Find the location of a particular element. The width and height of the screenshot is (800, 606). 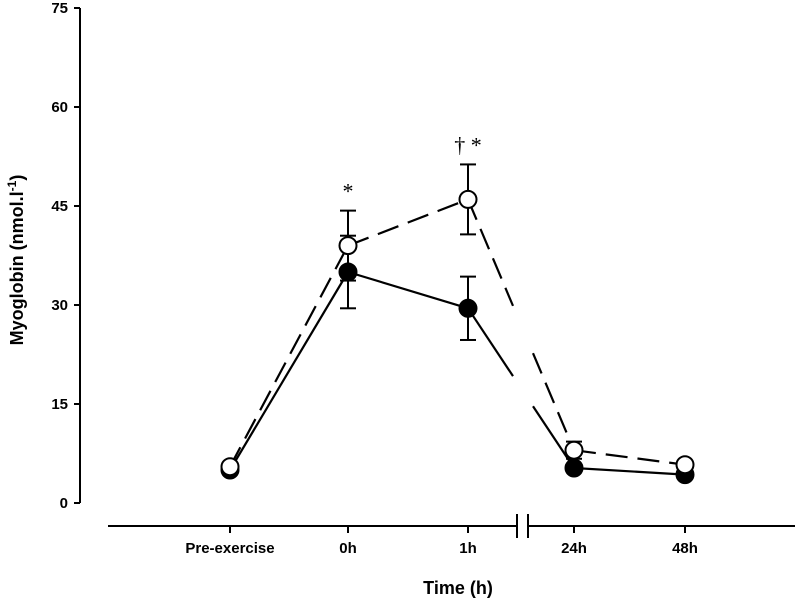

annotation-1: * is located at coordinates (348, 191).